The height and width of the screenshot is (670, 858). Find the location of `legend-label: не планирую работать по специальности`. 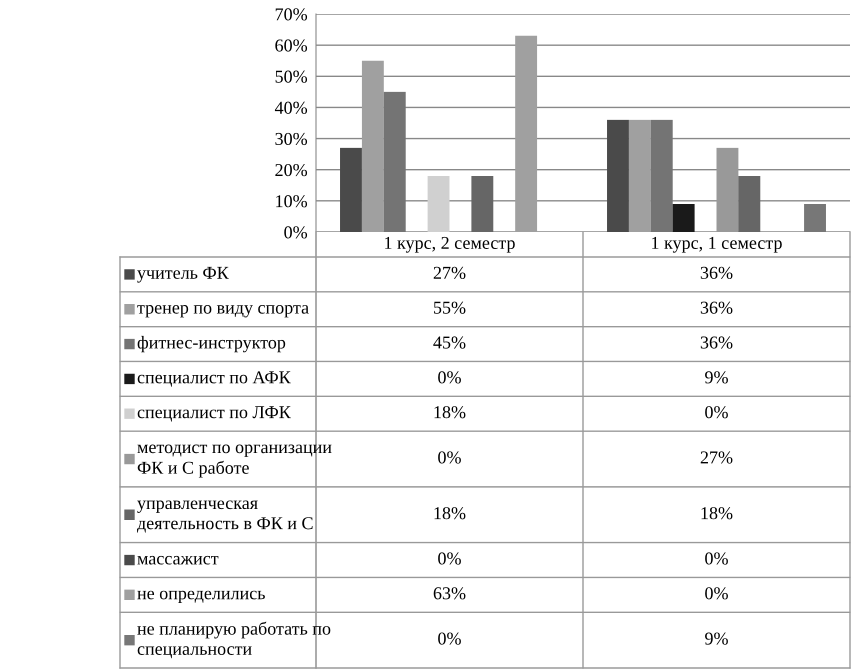

legend-label: не планирую работать по специальности is located at coordinates (233, 640).